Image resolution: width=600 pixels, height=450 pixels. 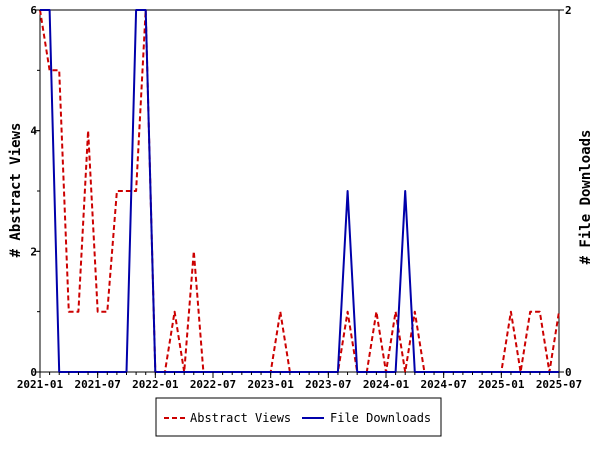 What do you see at coordinates (213, 384) in the screenshot?
I see `x-tick-label: 2022-07` at bounding box center [213, 384].